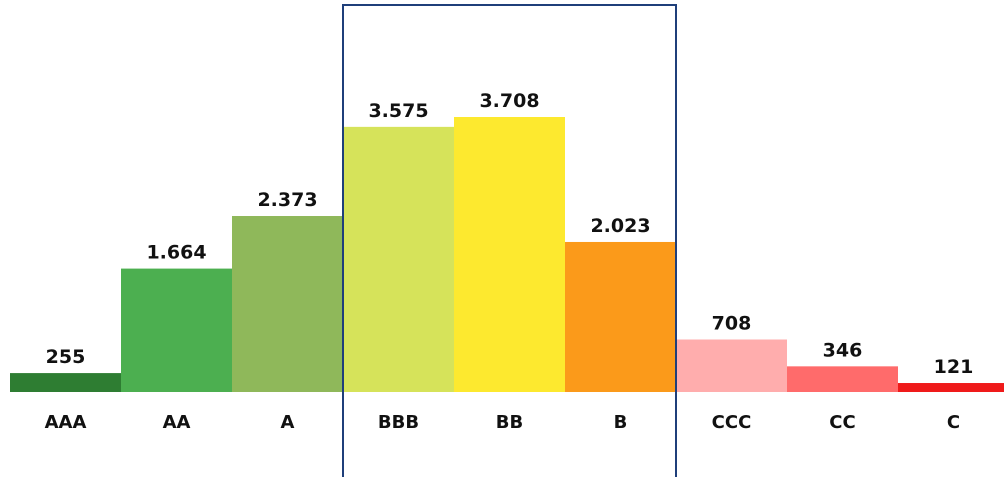 The image size is (1004, 477). I want to click on value-label-bbb: 3.575, so click(398, 111).